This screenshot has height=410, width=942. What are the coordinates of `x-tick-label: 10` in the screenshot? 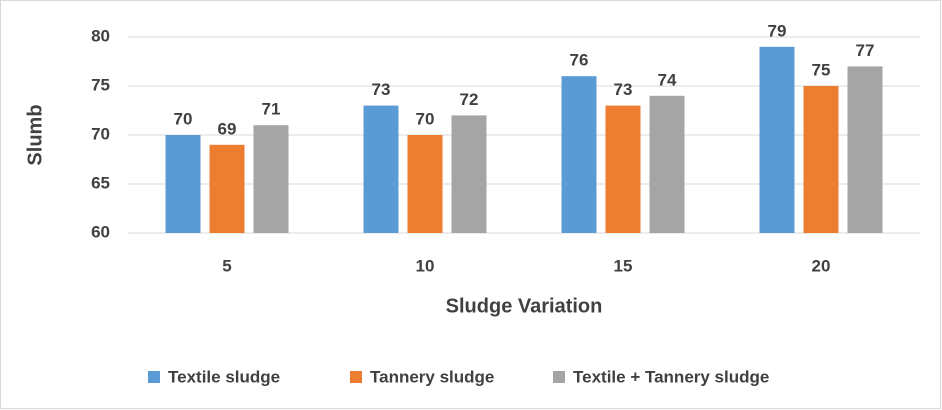 It's located at (425, 265).